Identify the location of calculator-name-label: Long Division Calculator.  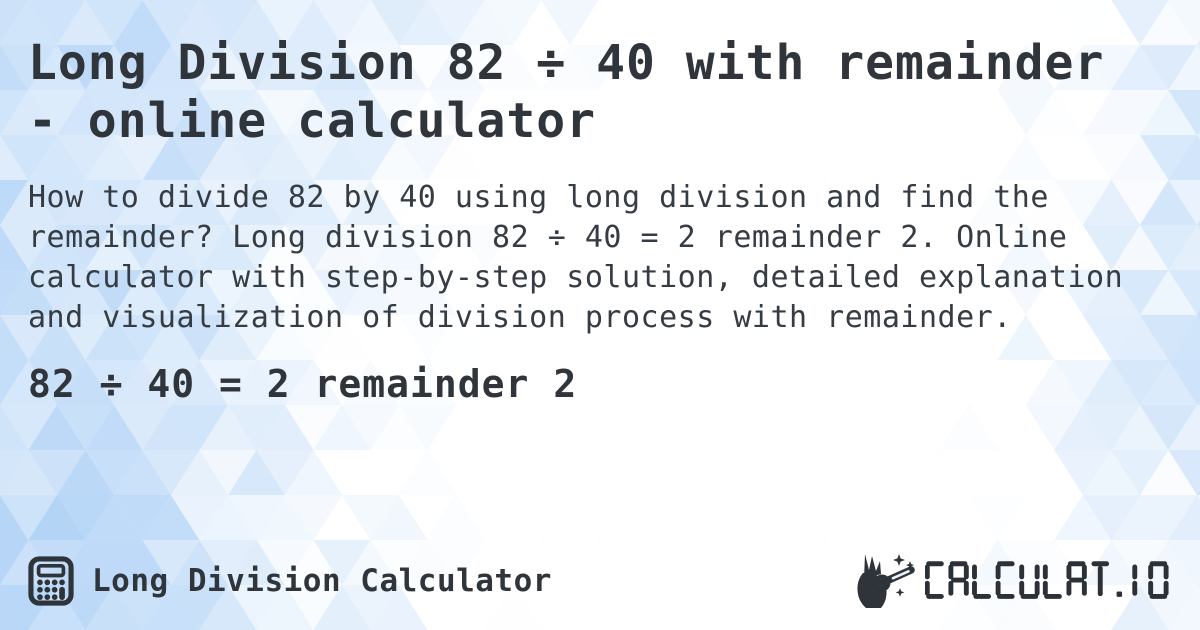
(322, 581).